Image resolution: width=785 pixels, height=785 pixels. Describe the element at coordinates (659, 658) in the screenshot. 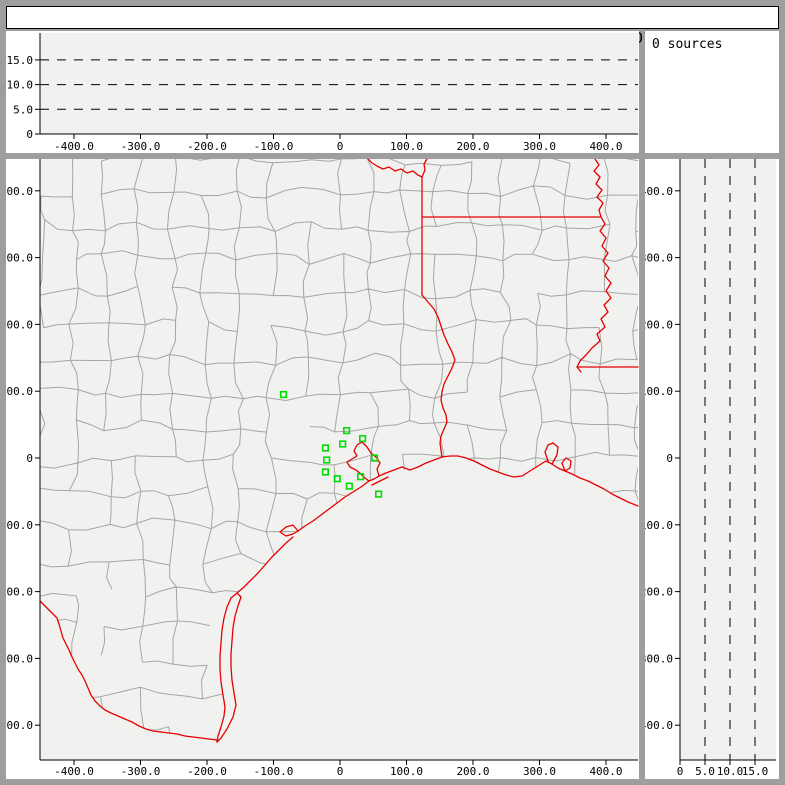

I see `alt-ns-y-tick-label: -300.0` at that location.